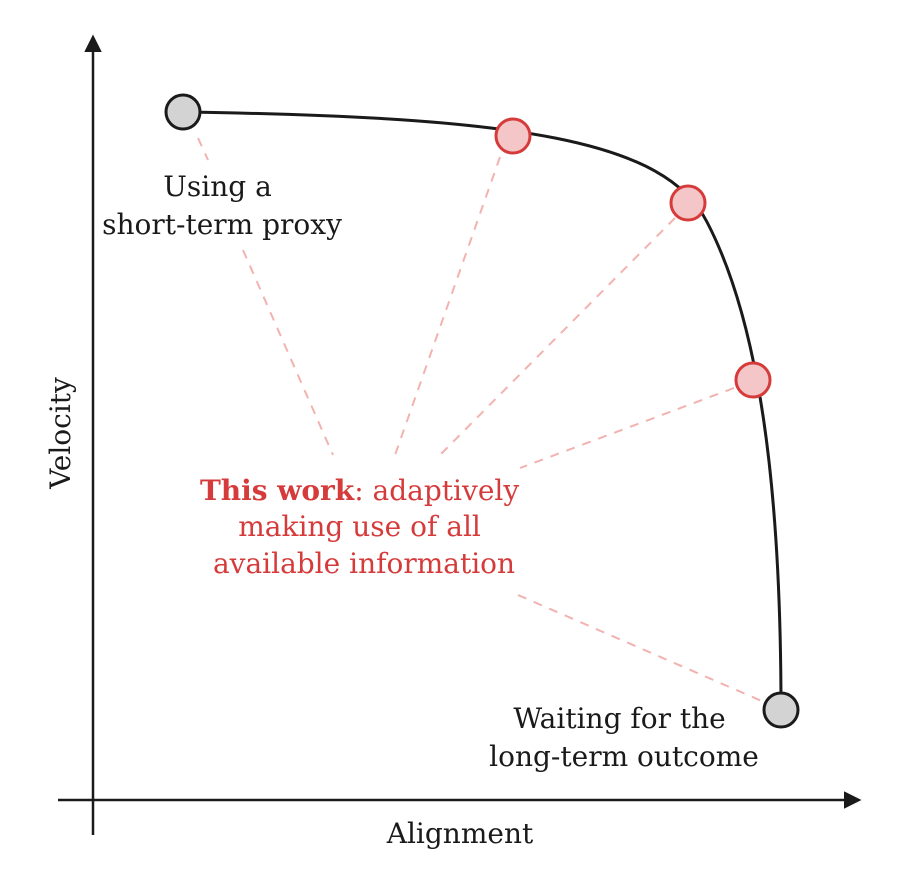 The height and width of the screenshot is (882, 922). Describe the element at coordinates (641, 648) in the screenshot. I see `connector-long-term` at that location.